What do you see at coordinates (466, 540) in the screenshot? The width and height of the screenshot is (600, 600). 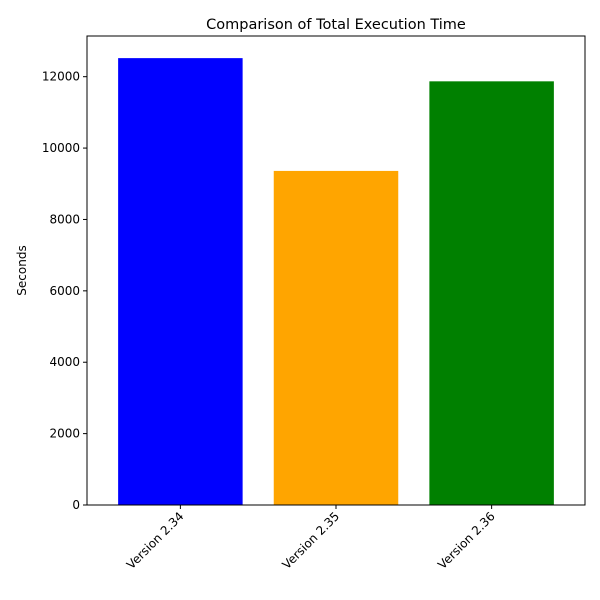 I see `x-tick-label: Version 2.36` at bounding box center [466, 540].